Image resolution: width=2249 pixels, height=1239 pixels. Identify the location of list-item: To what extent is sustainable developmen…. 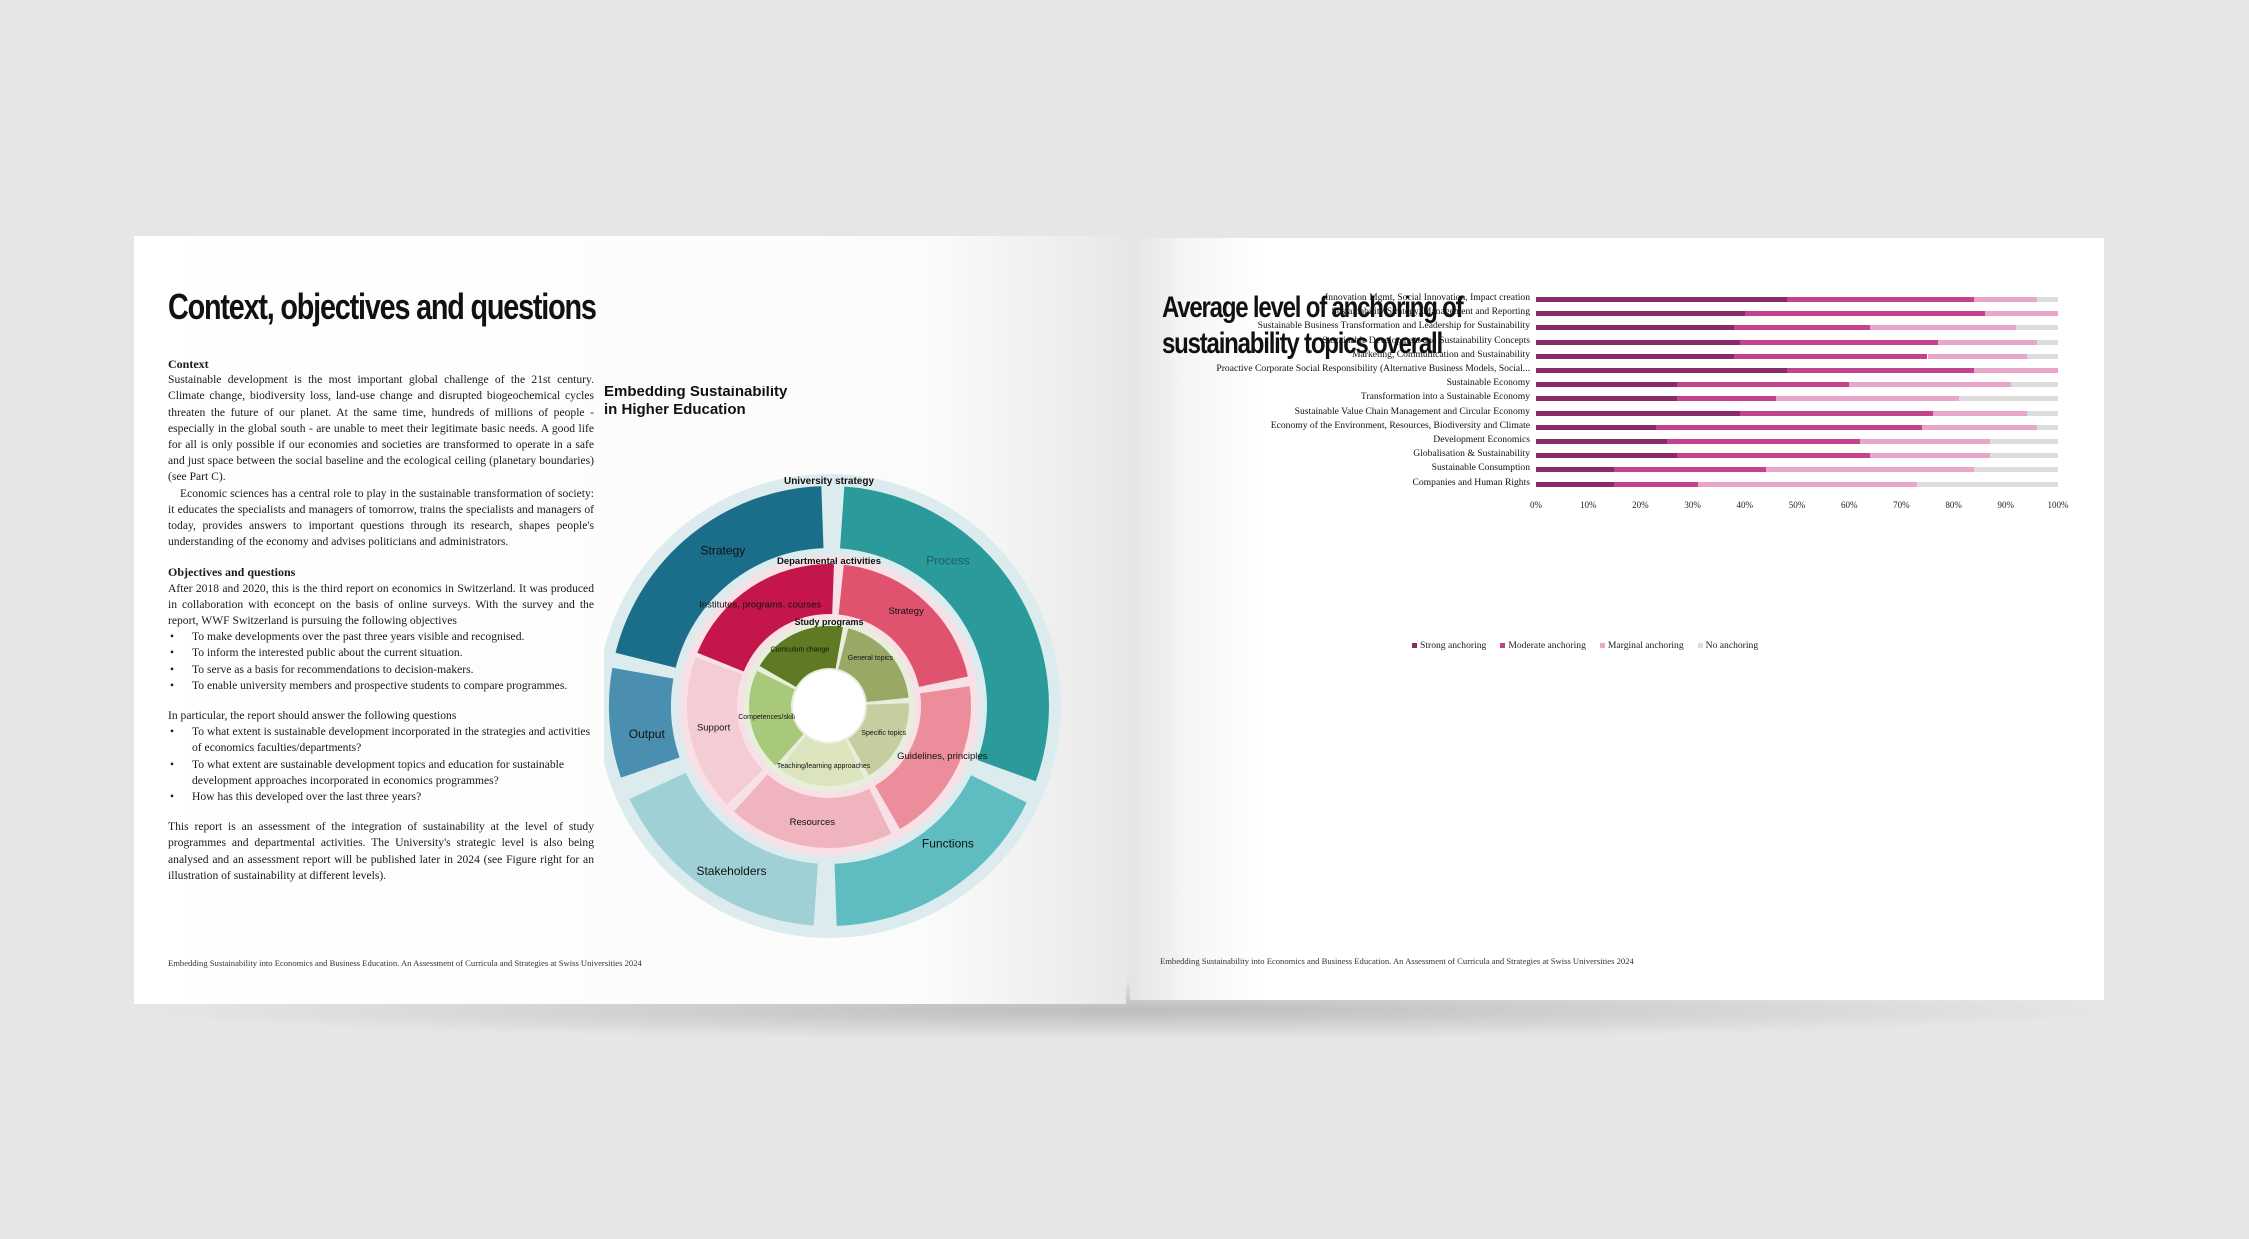
(381, 740).